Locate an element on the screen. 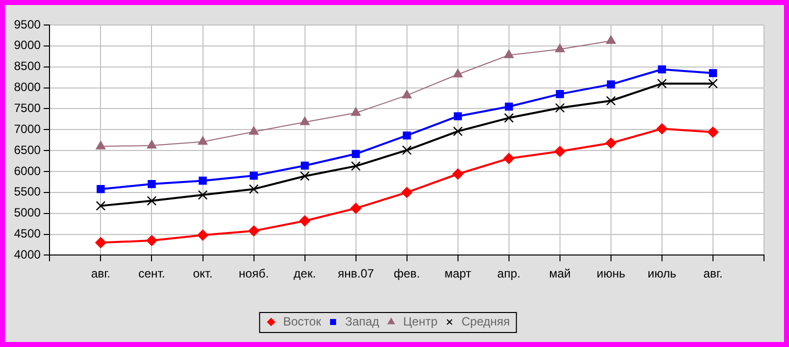 The width and height of the screenshot is (789, 347). y-tick-label: 8000 is located at coordinates (28, 87).